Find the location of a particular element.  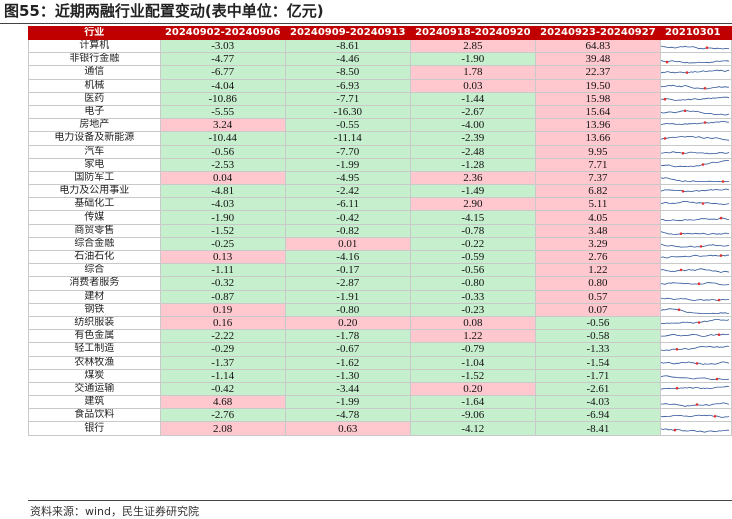

value-cell: 0.04 is located at coordinates (222, 178).